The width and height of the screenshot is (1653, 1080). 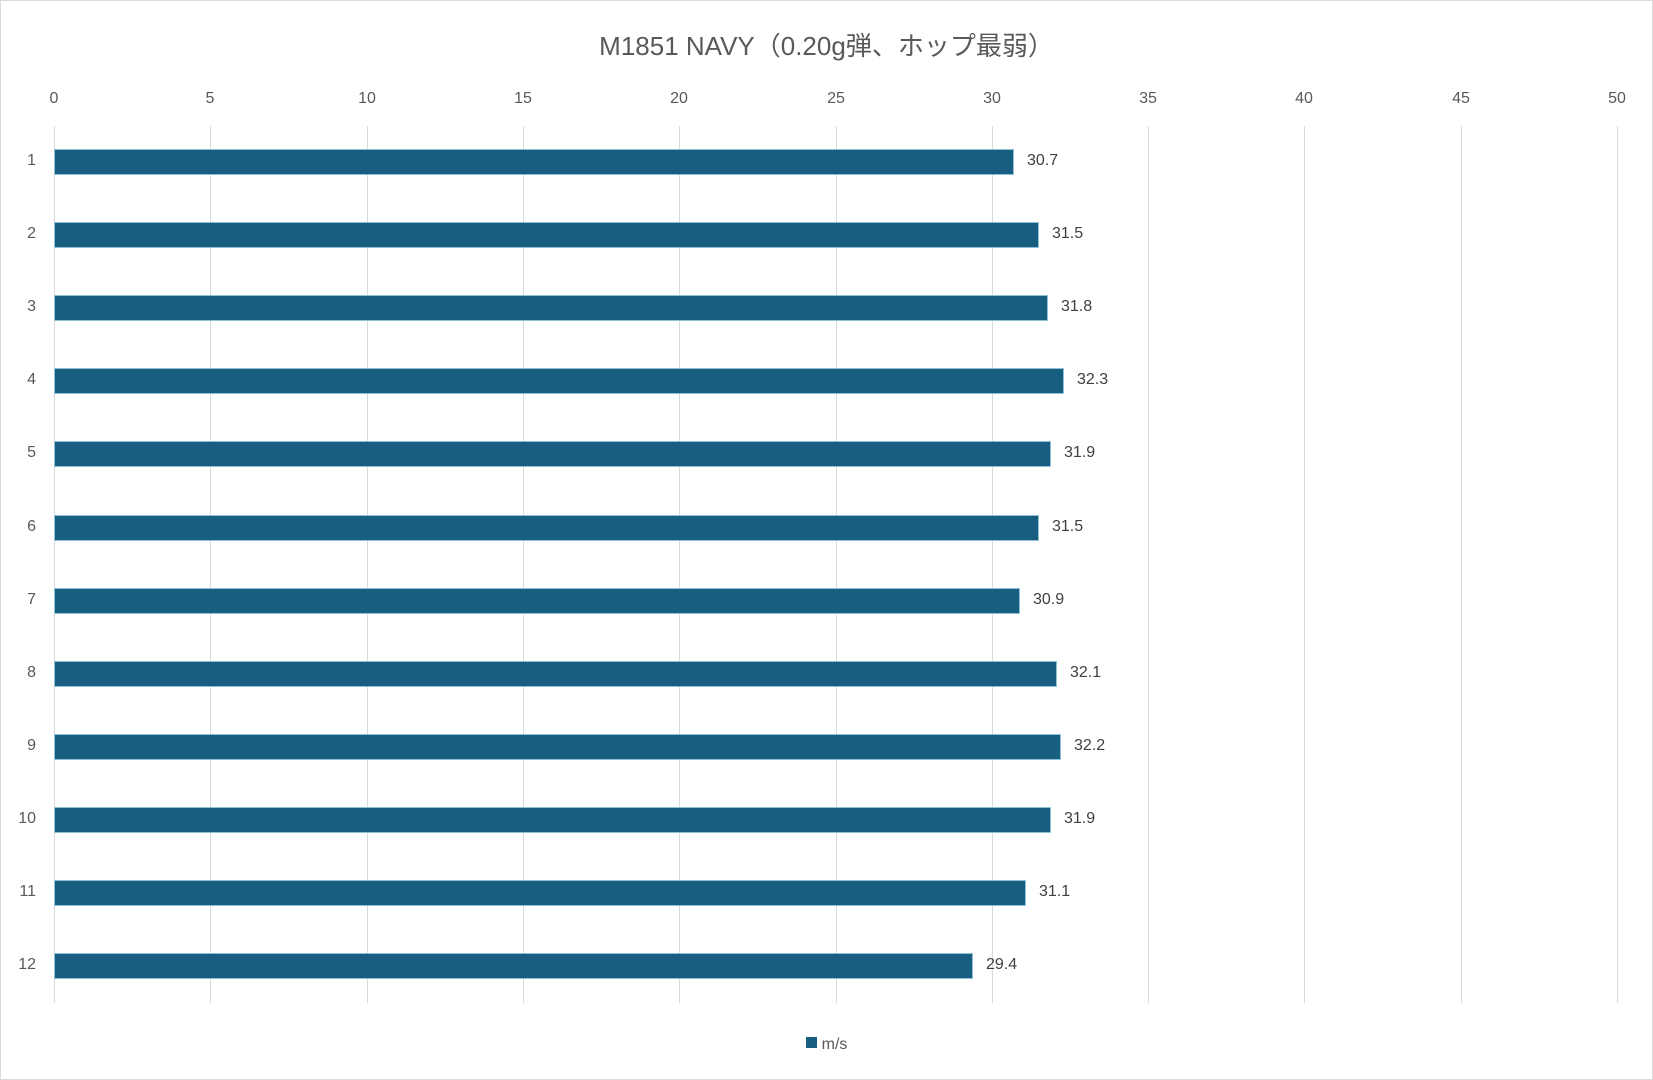 I want to click on x-tick-label: 40, so click(x=1304, y=98).